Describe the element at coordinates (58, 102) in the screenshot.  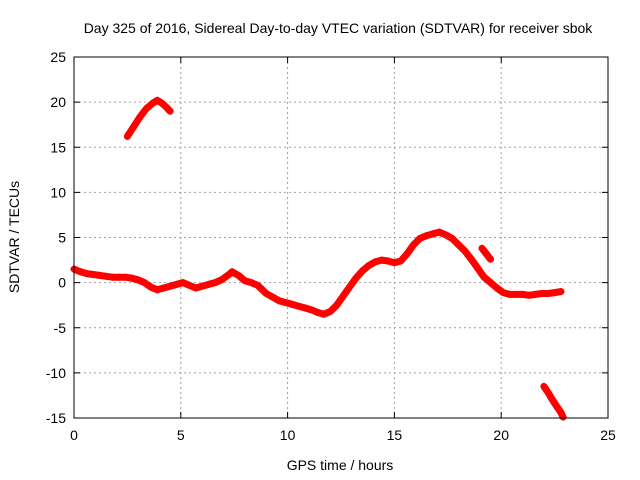
I see `y-tick-label: 20` at that location.